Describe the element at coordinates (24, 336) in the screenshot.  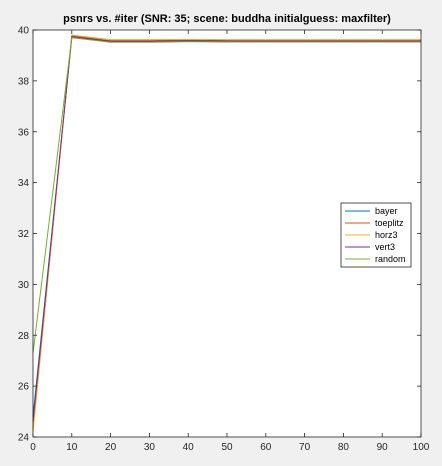
I see `y-tick-label: 28` at that location.